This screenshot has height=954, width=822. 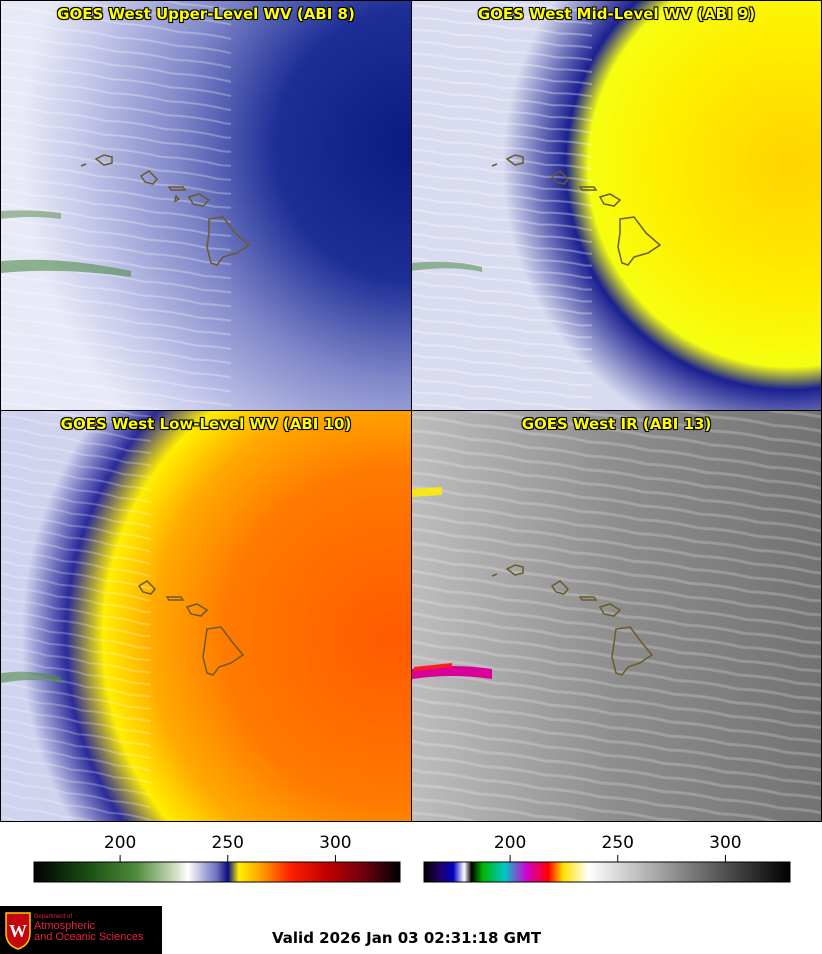 I want to click on uw-crest-icon: W, so click(x=18, y=931).